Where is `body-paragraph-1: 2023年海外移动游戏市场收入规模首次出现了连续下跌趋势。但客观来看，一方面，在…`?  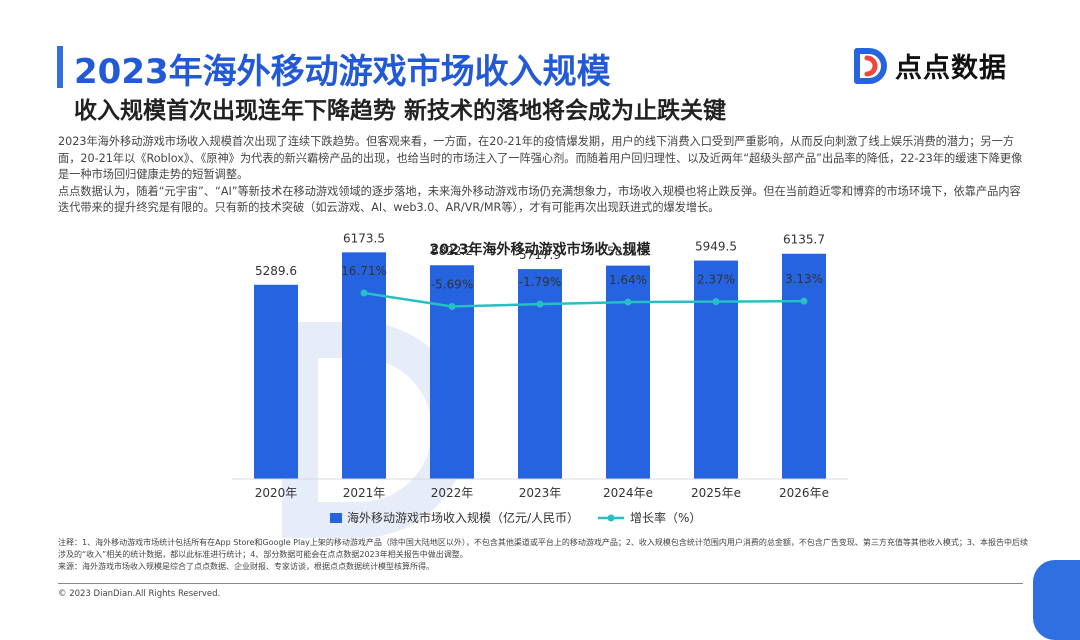 body-paragraph-1: 2023年海外移动游戏市场收入规模首次出现了连续下跌趋势。但客观来看，一方面，在… is located at coordinates (540, 158).